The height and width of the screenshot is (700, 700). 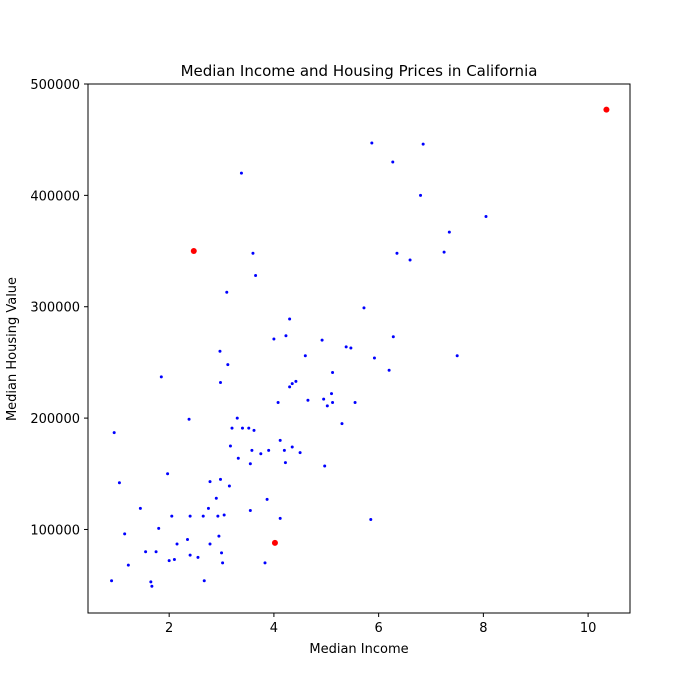 I want to click on x-tick-label: 2, so click(x=169, y=628).